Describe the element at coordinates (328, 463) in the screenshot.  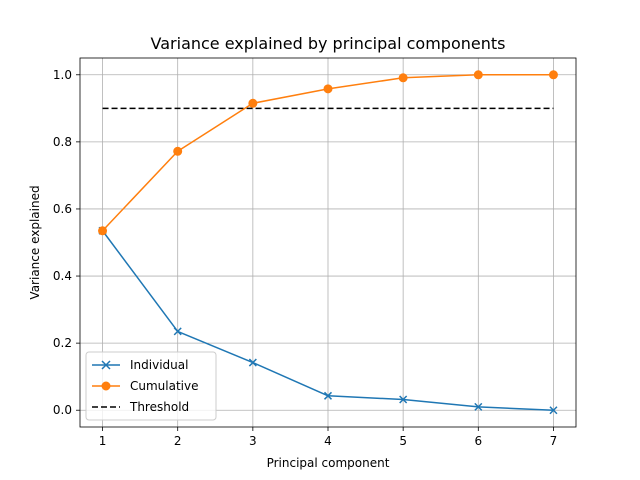
I see `x-axis-label: Principal component` at that location.